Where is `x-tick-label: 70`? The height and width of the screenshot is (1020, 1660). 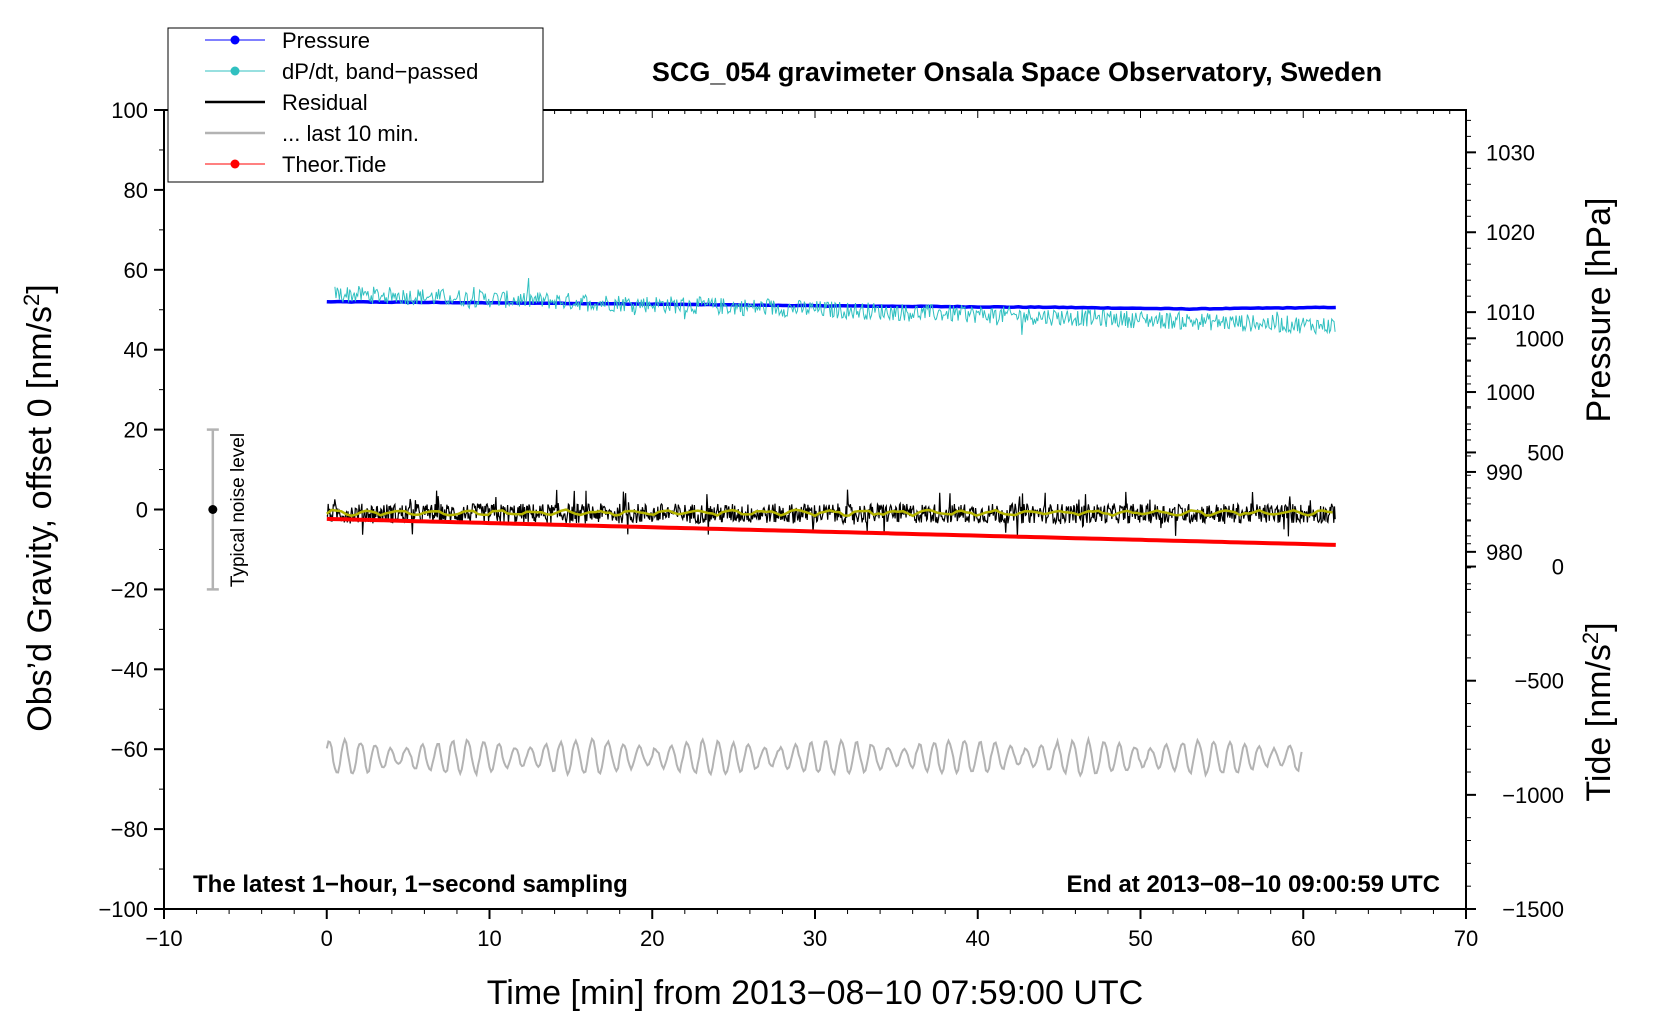
x-tick-label: 70 is located at coordinates (1466, 938).